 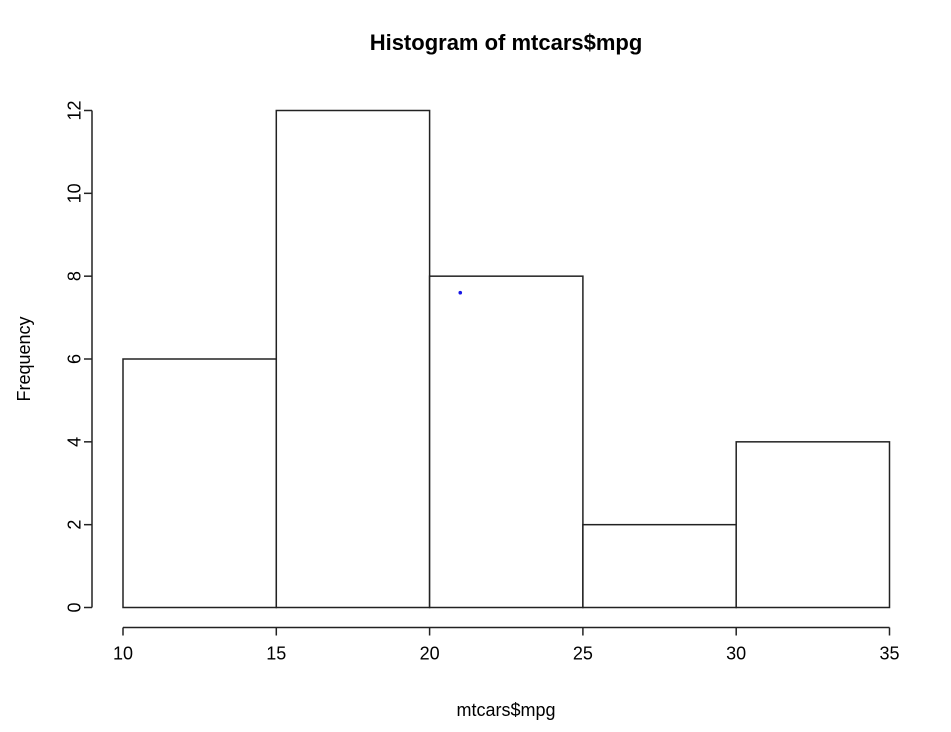 What do you see at coordinates (74, 607) in the screenshot?
I see `y-axis-tick-label: 0` at bounding box center [74, 607].